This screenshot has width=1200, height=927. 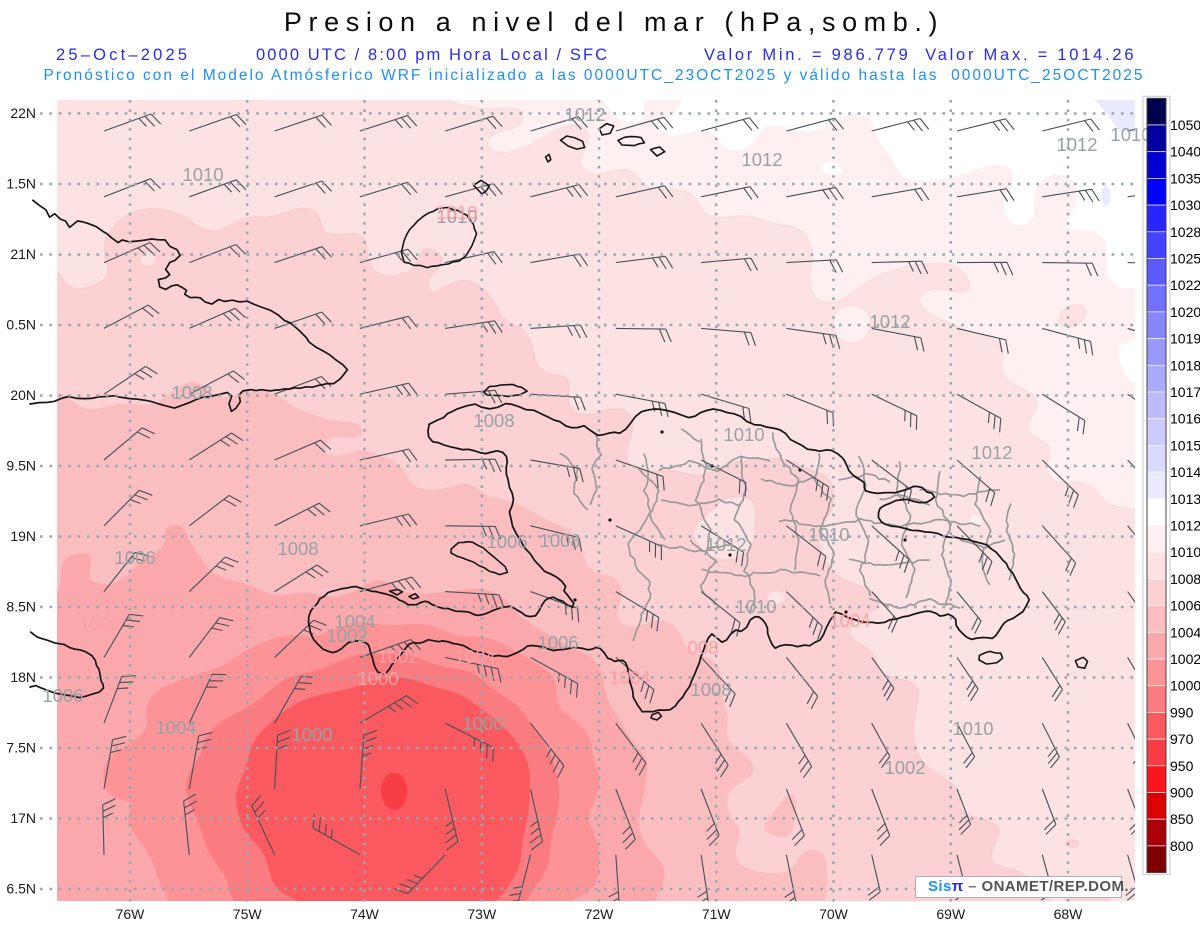 What do you see at coordinates (21, 607) in the screenshot?
I see `svg-text: 8.5N` at bounding box center [21, 607].